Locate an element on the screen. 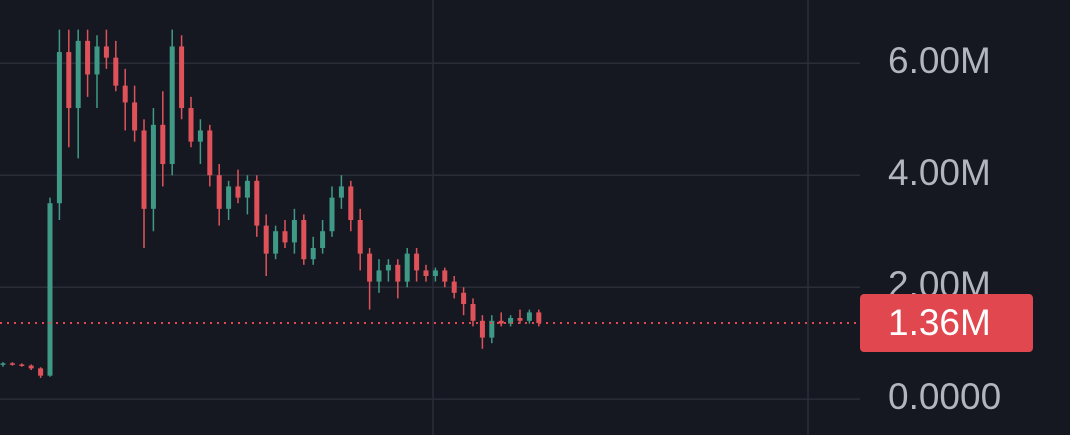 The height and width of the screenshot is (435, 1070). y-tick-label: 4.00M is located at coordinates (939, 172).